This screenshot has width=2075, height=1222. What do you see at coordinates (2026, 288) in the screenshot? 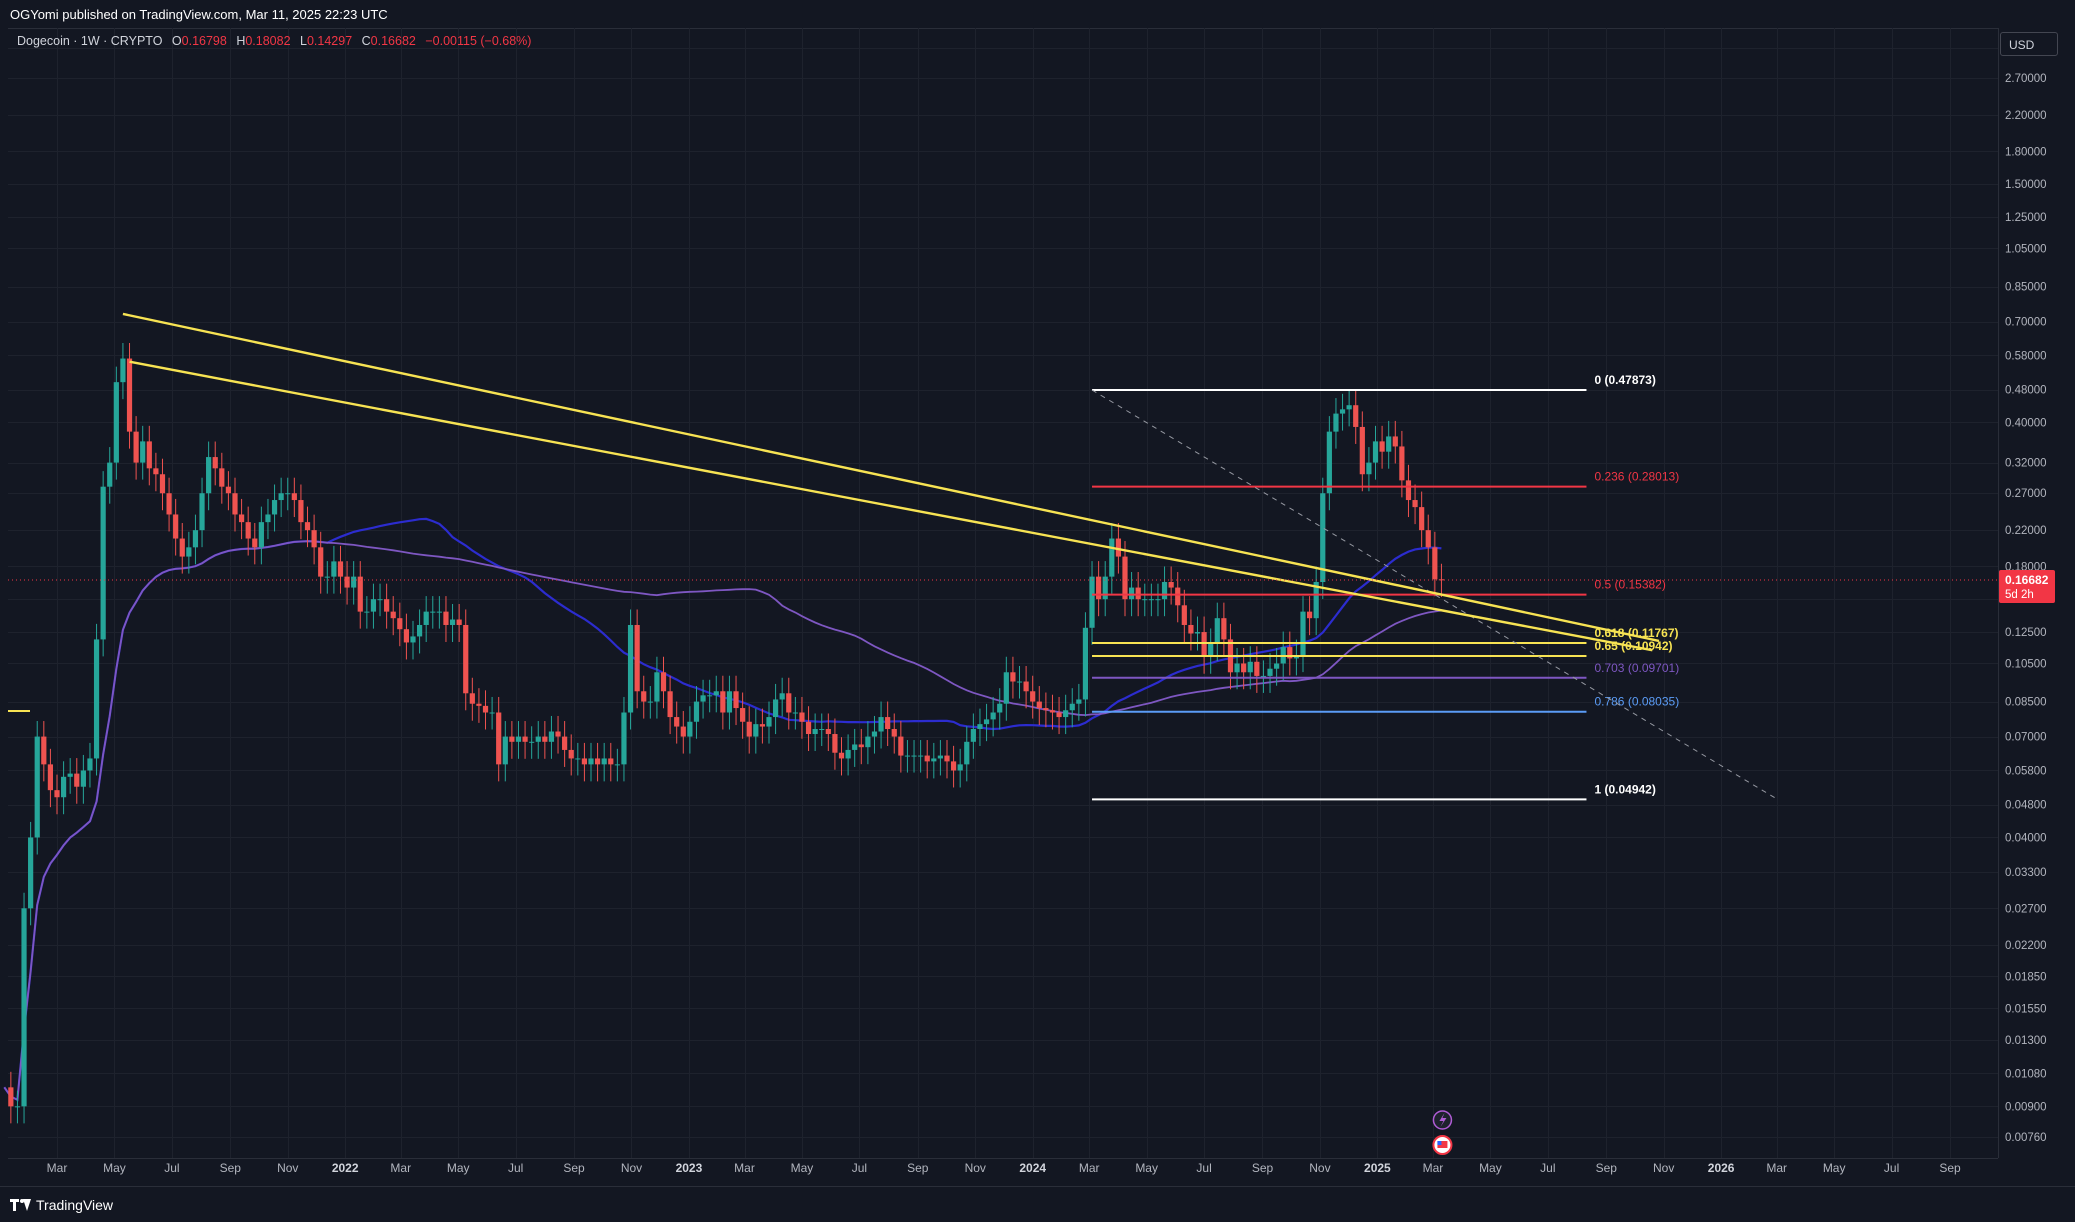
I see `price-tick-label: 0.85000` at bounding box center [2026, 288].